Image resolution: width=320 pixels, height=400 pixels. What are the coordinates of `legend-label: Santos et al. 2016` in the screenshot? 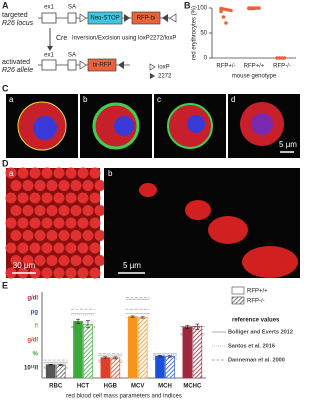 It's located at (251, 346).